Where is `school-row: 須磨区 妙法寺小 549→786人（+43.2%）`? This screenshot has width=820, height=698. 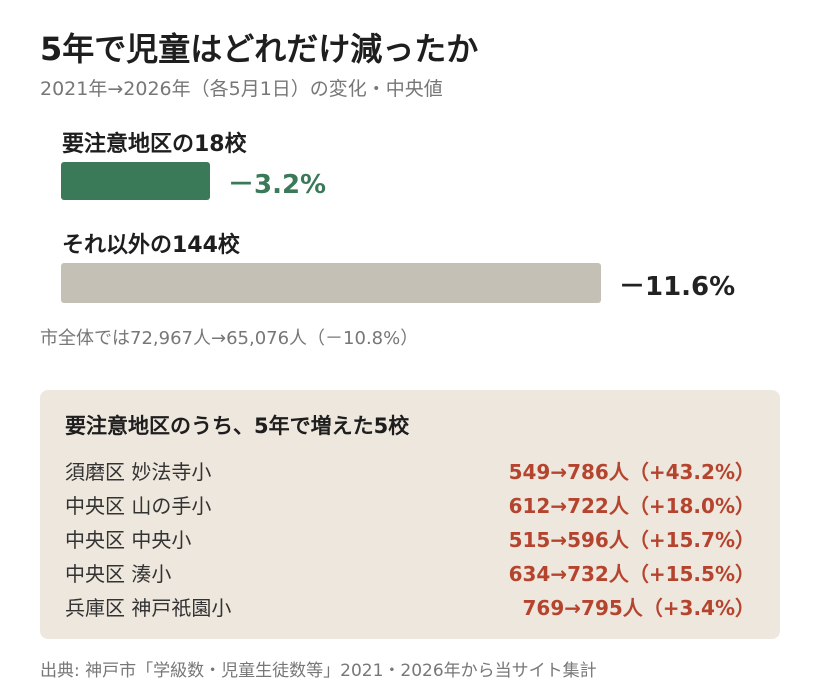 school-row: 須磨区 妙法寺小 549→786人（+43.2%） is located at coordinates (410, 471).